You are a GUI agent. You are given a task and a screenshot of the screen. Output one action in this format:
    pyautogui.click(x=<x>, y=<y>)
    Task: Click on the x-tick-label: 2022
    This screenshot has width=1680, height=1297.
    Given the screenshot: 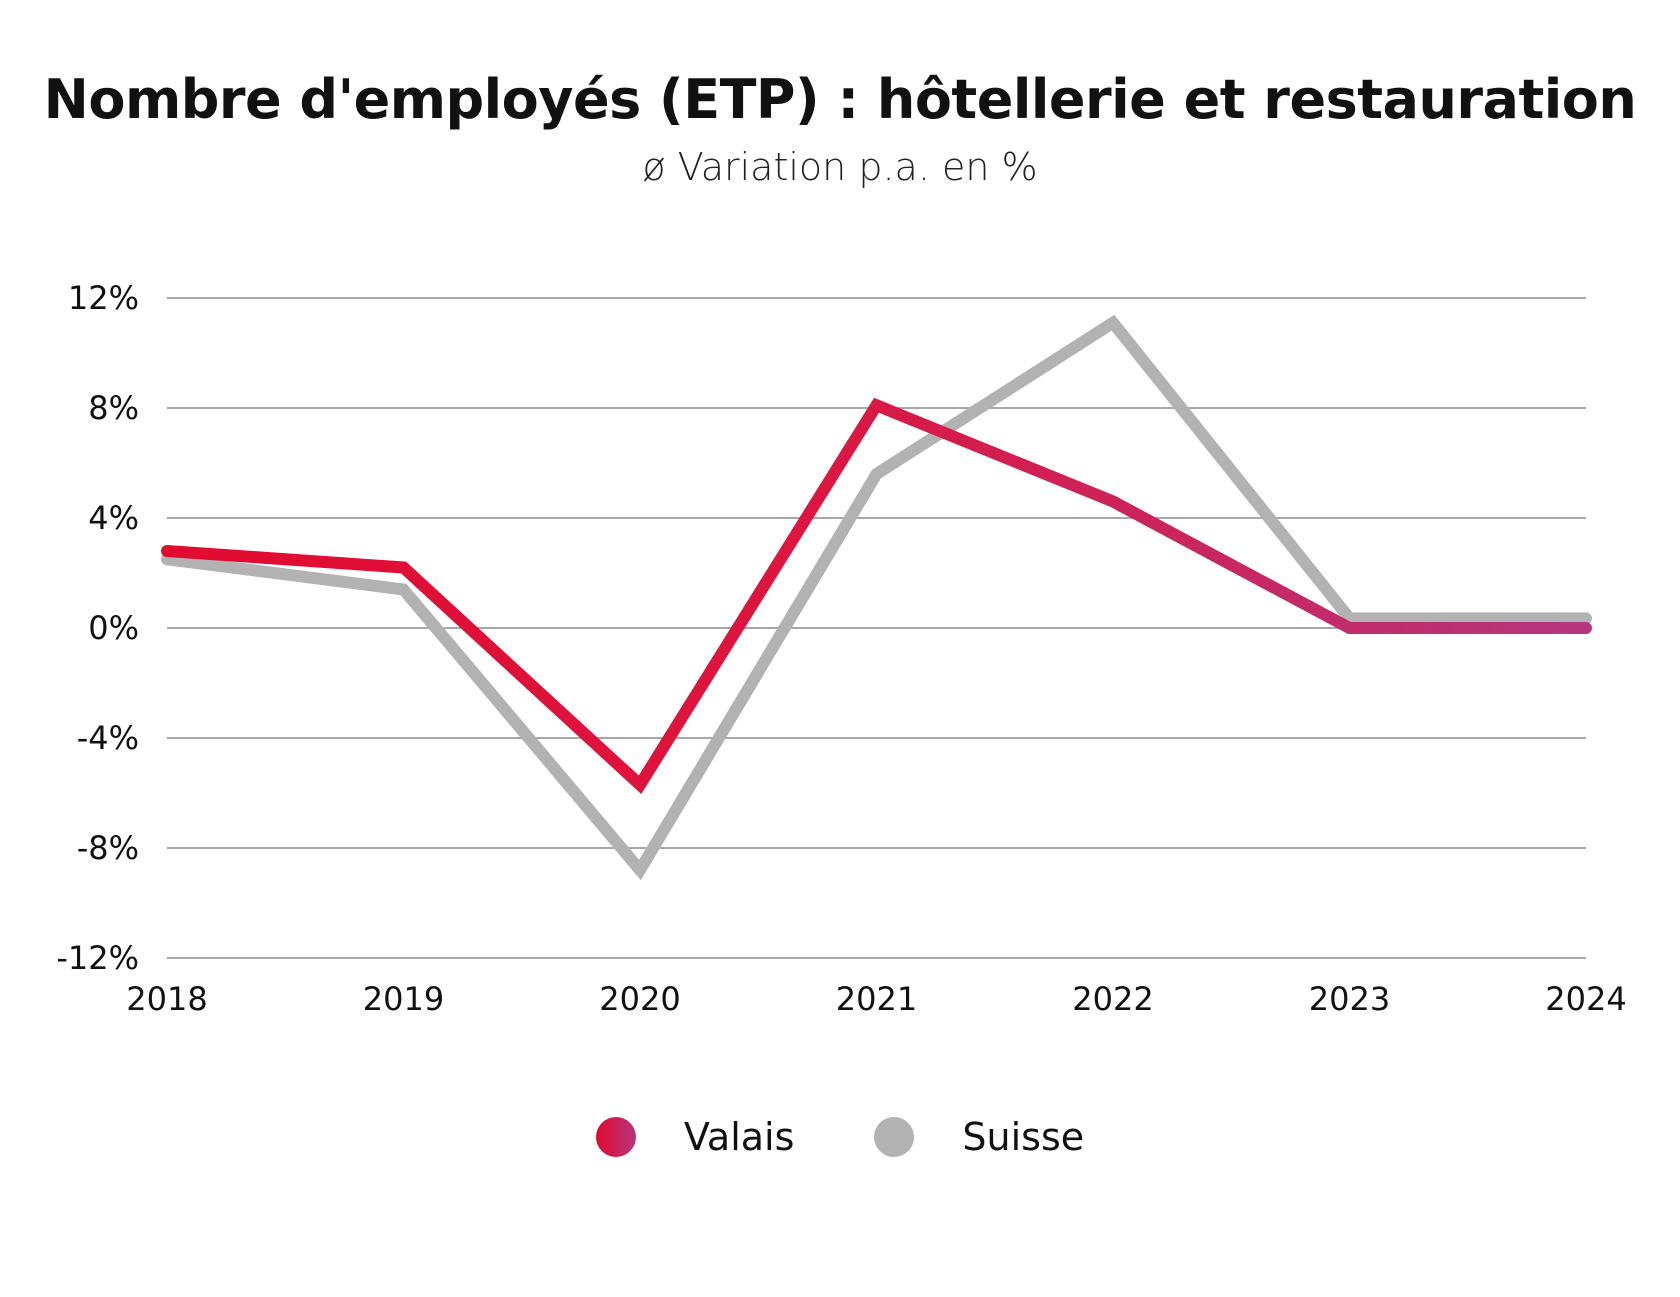 What is the action you would take?
    pyautogui.click(x=1112, y=999)
    